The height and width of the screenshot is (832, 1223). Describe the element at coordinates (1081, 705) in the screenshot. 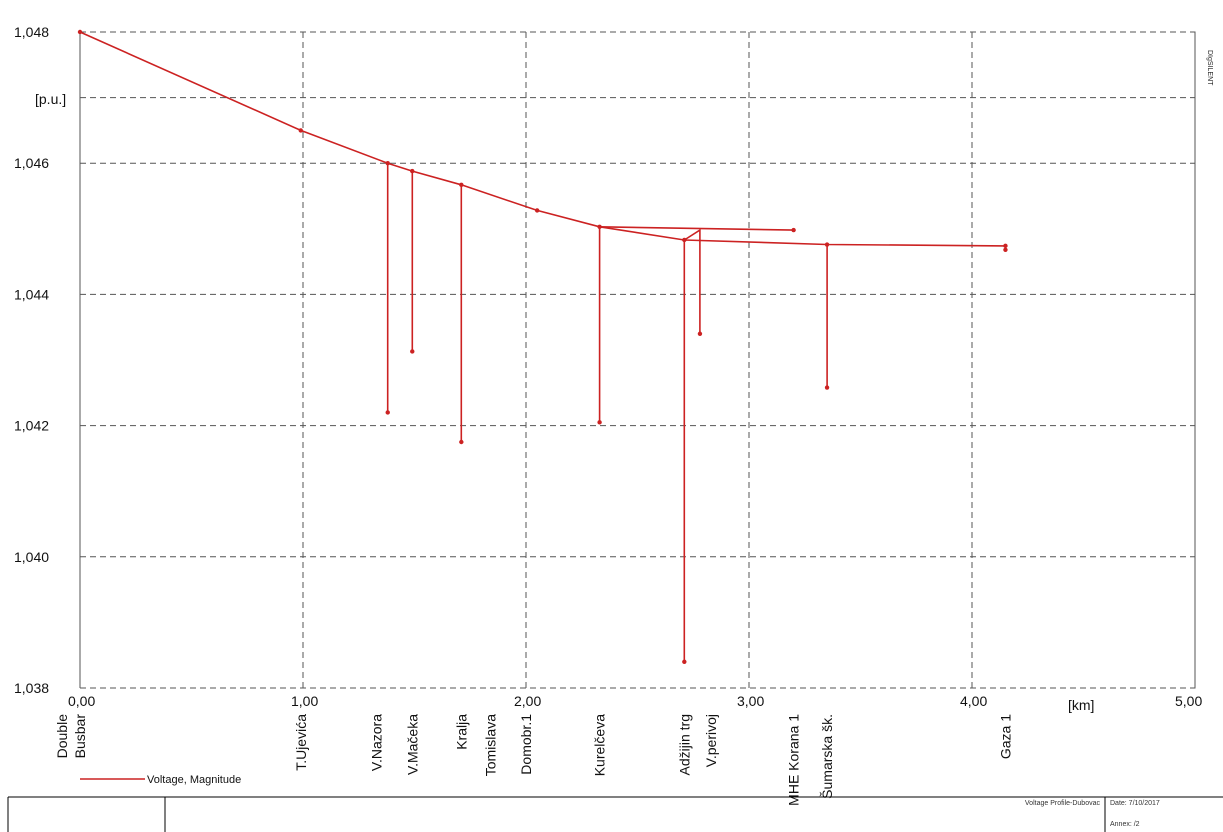

I see `x-axis-unit: [km]` at that location.